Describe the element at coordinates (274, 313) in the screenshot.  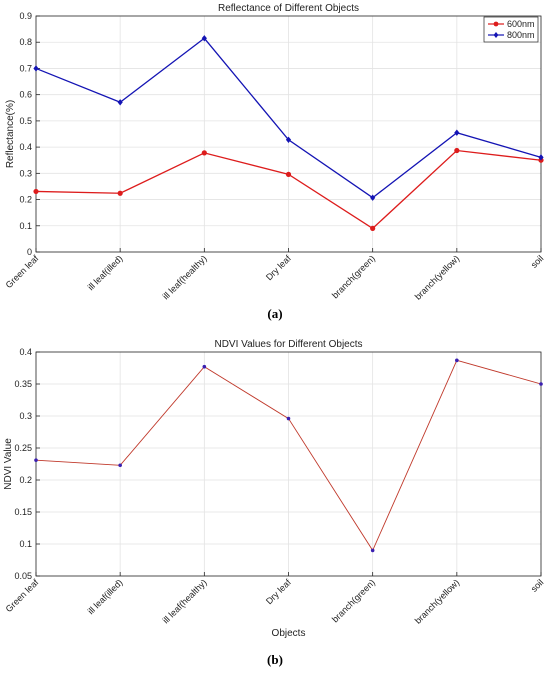
I see `figure-caption: (a)` at that location.